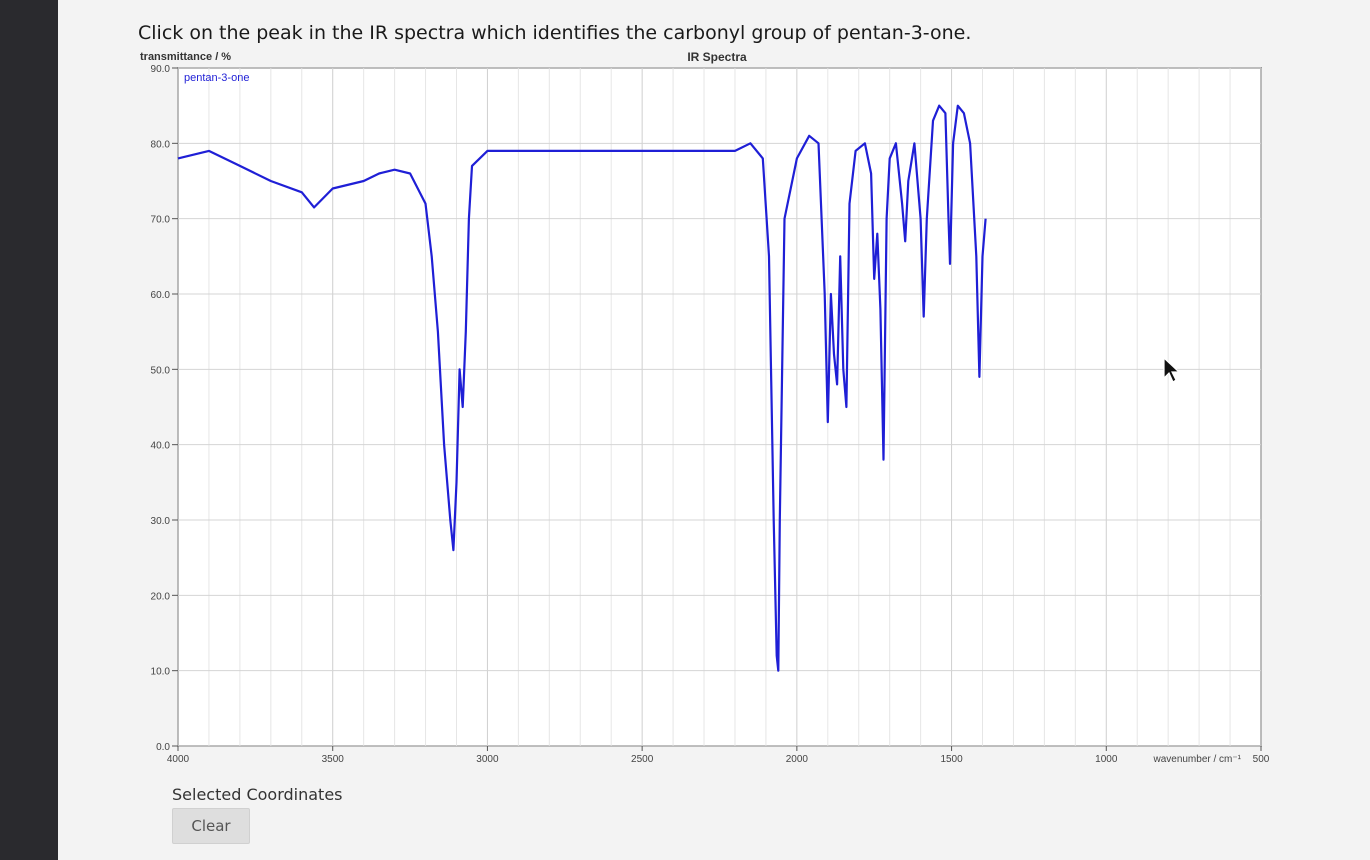 This screenshot has width=1370, height=860. What do you see at coordinates (257, 794) in the screenshot?
I see `selected-coordinates-label: Selected Coordinates` at bounding box center [257, 794].